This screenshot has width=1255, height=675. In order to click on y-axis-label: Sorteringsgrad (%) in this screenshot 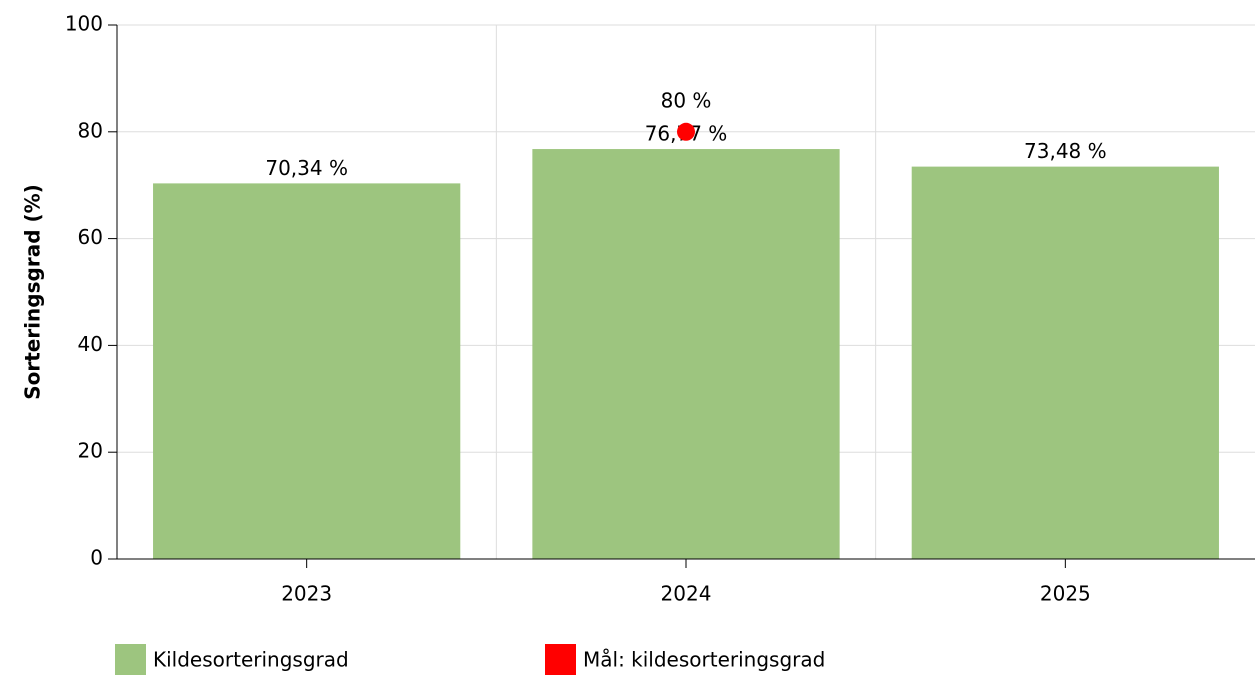, I will do `click(33, 292)`.